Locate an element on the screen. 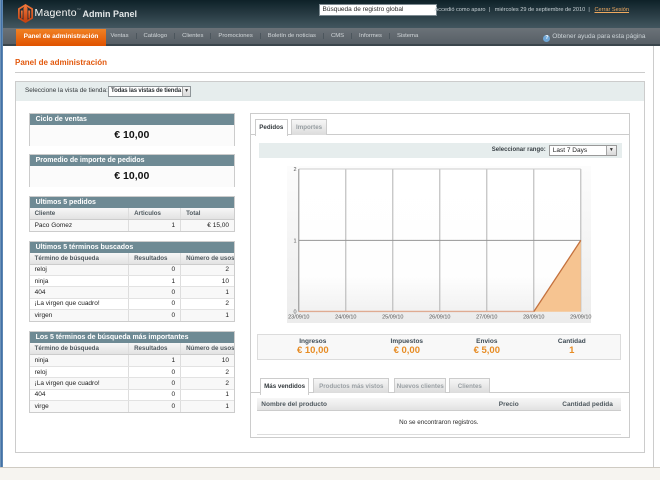 The image size is (660, 480). svg-text: 1 is located at coordinates (294, 242).